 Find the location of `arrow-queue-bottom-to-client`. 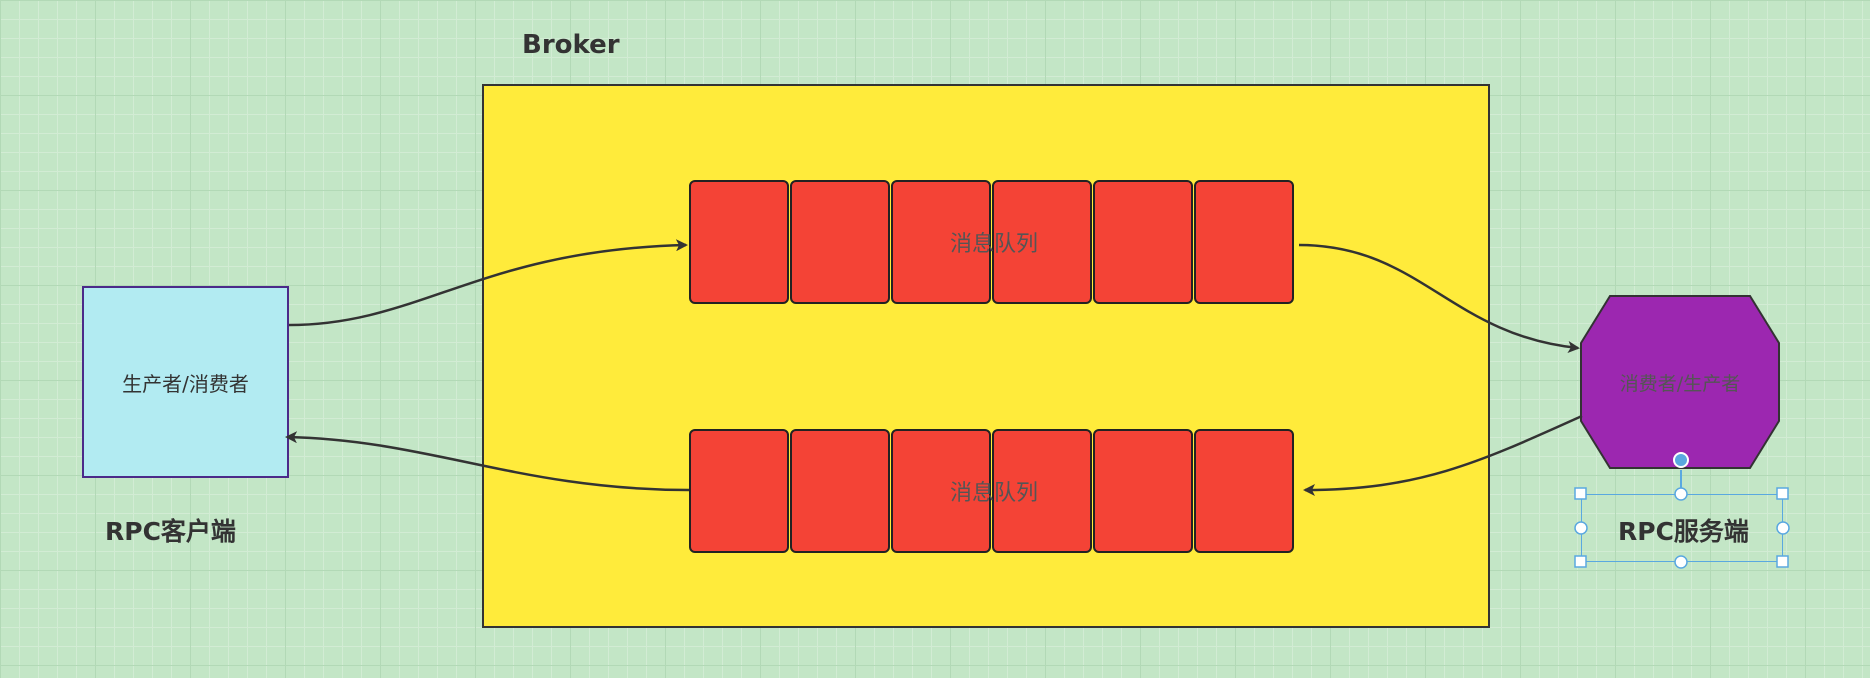

arrow-queue-bottom-to-client is located at coordinates (487, 461).